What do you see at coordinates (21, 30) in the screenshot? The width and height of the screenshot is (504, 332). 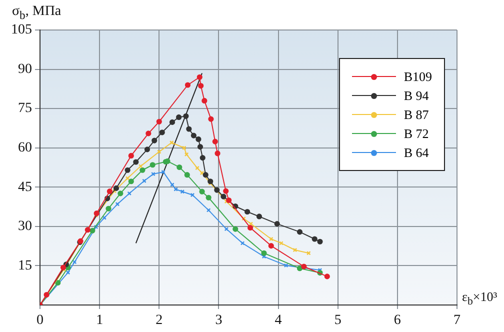 I see `y-tick-label: 105` at bounding box center [21, 30].